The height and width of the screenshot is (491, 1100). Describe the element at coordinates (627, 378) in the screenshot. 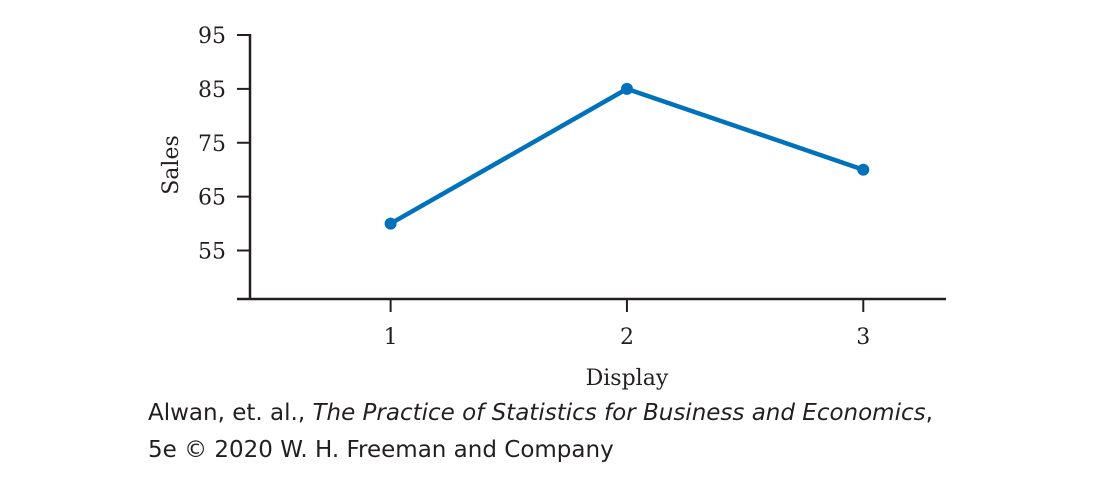

I see `x-axis-title: Display` at that location.